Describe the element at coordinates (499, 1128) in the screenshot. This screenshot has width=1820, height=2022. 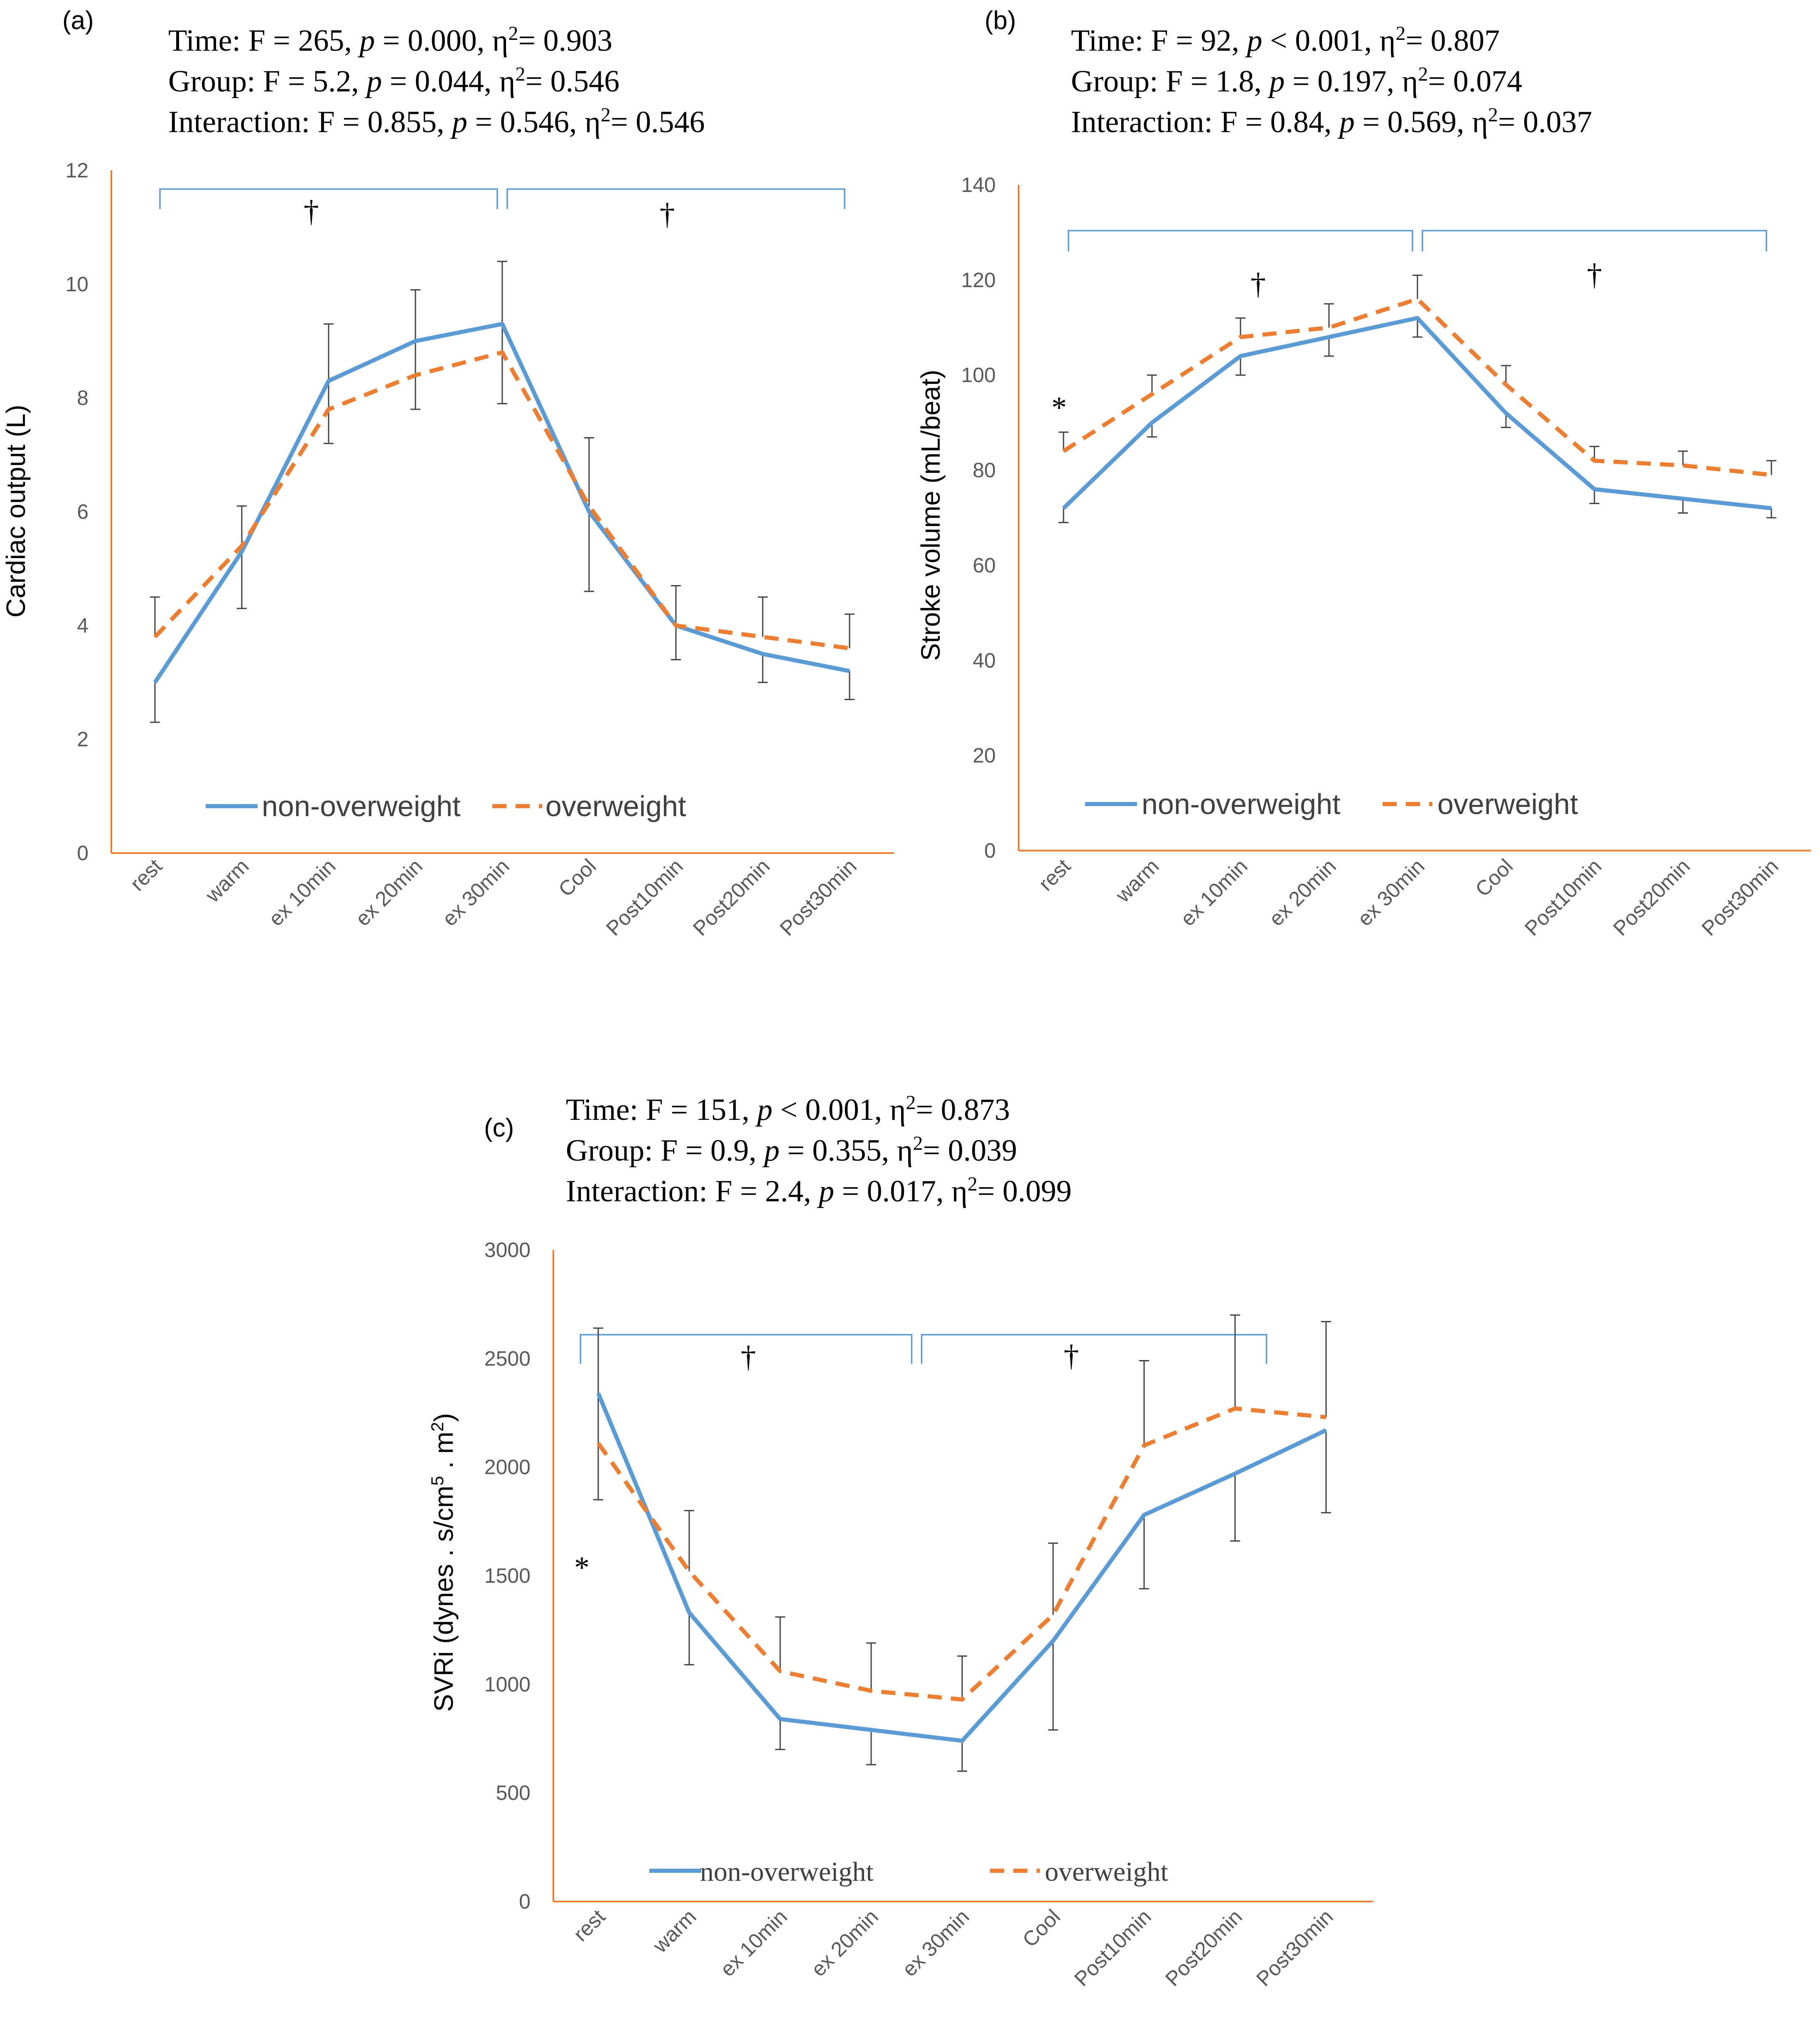
I see `panel-label: (c)` at that location.